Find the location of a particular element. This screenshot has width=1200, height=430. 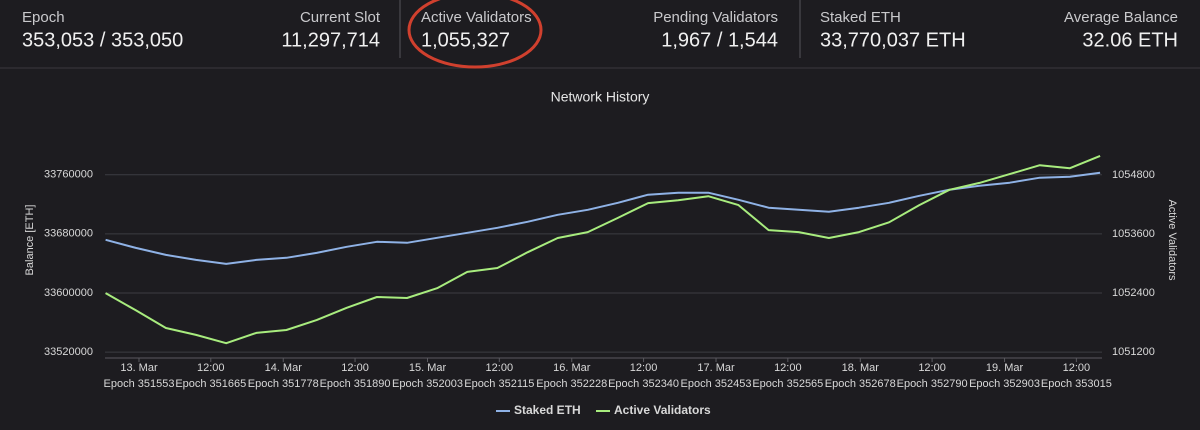

y-tick-label: 33760000 is located at coordinates (68, 175).